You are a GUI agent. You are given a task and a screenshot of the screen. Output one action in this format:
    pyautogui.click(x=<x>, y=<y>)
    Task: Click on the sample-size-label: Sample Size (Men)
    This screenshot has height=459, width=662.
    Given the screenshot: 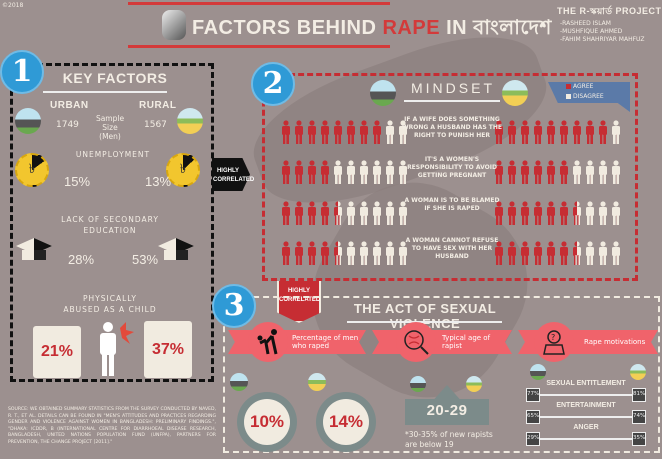 What is the action you would take?
    pyautogui.click(x=110, y=127)
    